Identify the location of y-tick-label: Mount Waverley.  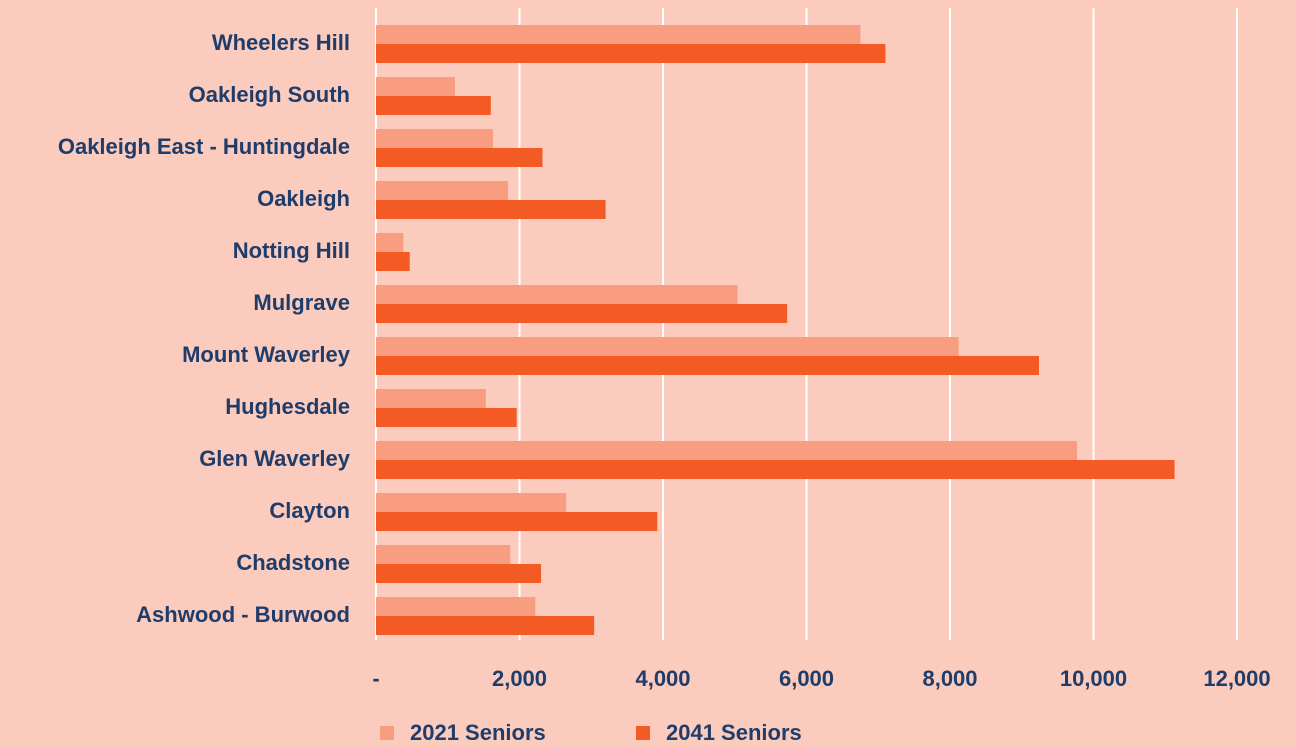
(266, 354).